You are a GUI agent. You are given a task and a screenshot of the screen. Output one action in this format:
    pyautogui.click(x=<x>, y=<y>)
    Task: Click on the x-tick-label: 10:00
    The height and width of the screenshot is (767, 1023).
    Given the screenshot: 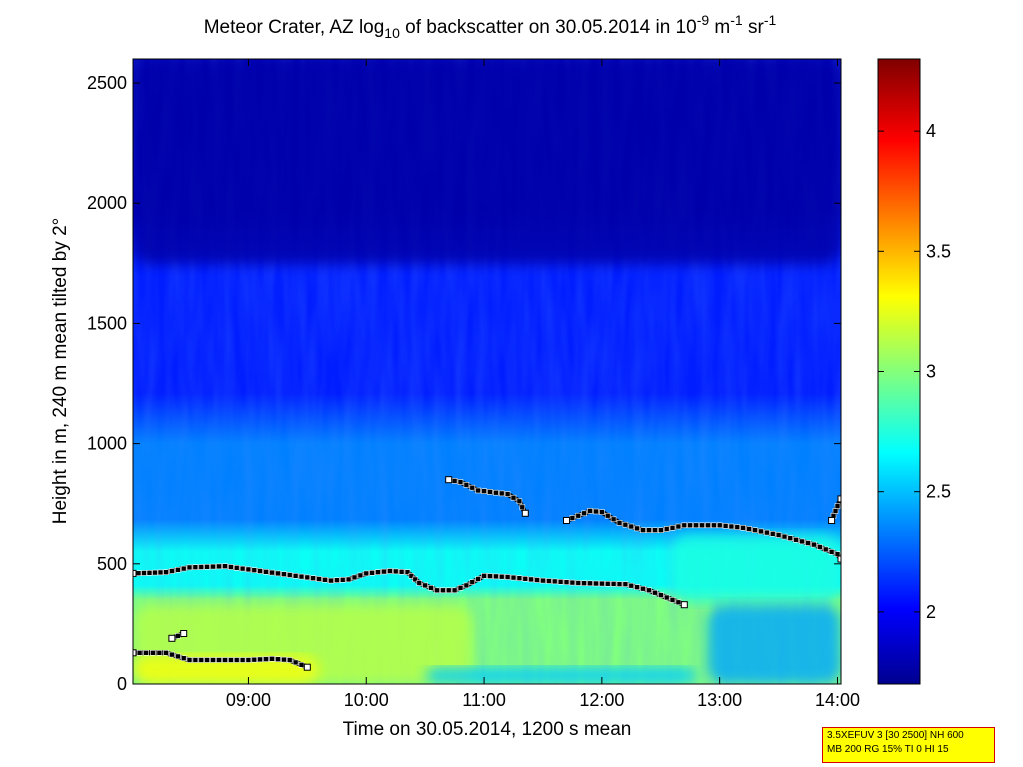 What is the action you would take?
    pyautogui.click(x=366, y=700)
    